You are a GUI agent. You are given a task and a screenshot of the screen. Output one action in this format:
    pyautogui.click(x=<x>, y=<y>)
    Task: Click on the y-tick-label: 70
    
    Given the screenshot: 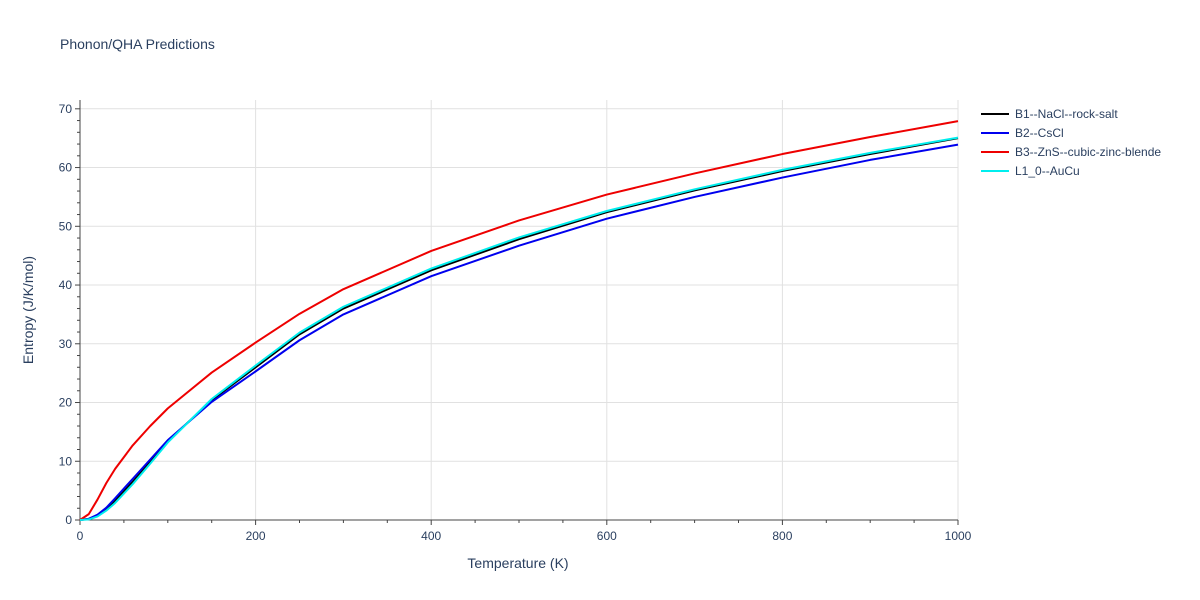 What is the action you would take?
    pyautogui.click(x=66, y=109)
    